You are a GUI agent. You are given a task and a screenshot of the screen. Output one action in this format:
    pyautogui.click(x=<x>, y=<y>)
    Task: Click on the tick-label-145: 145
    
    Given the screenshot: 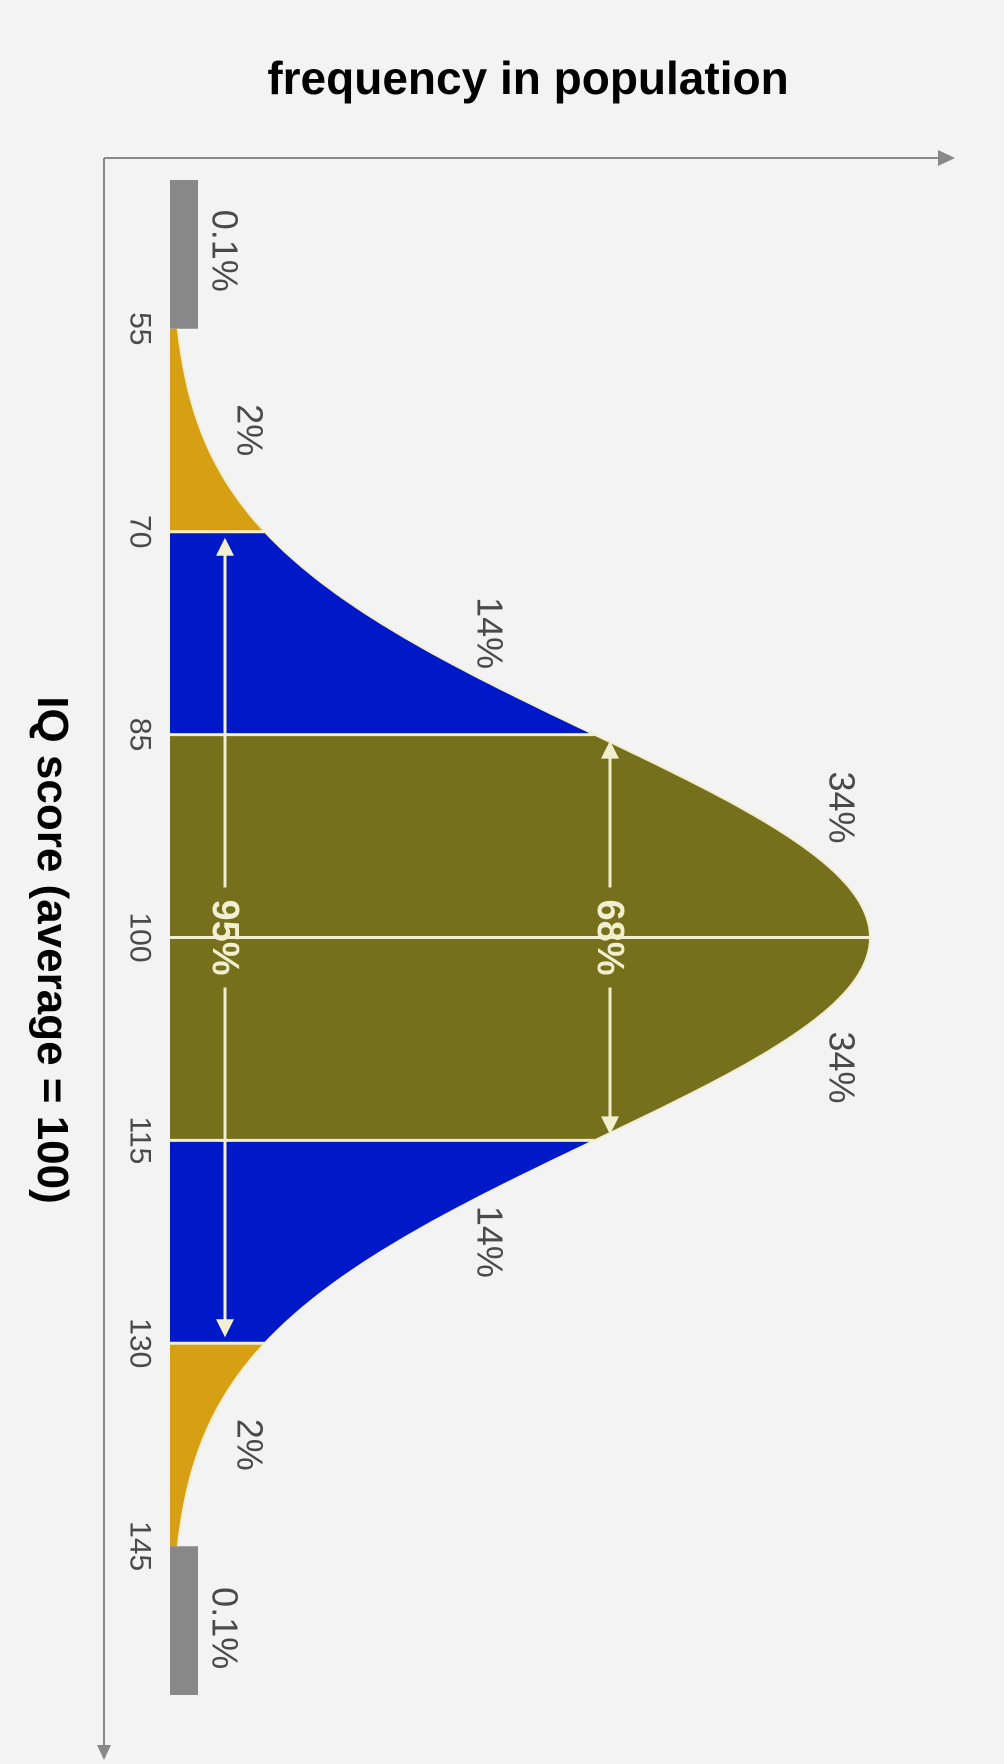 What is the action you would take?
    pyautogui.click(x=140, y=1546)
    